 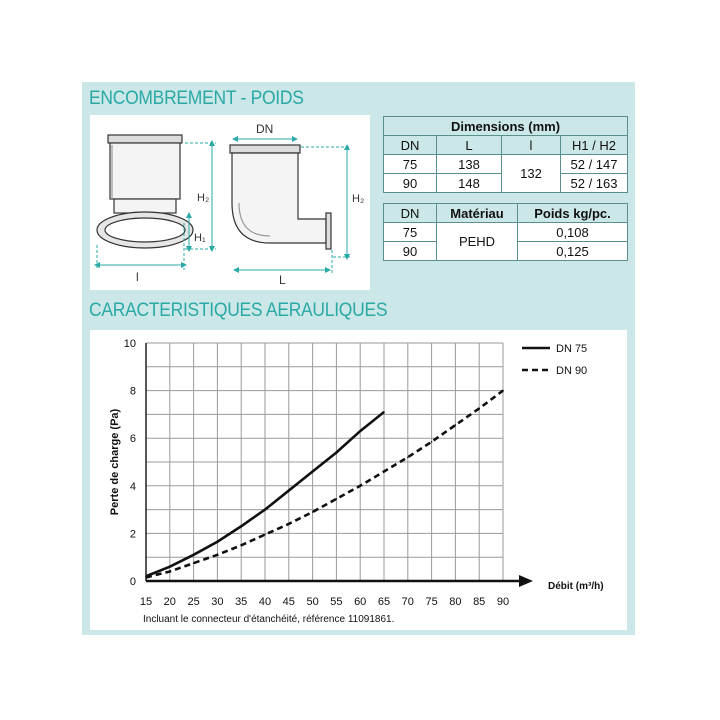 I want to click on x-tick-label: 70, so click(x=408, y=602).